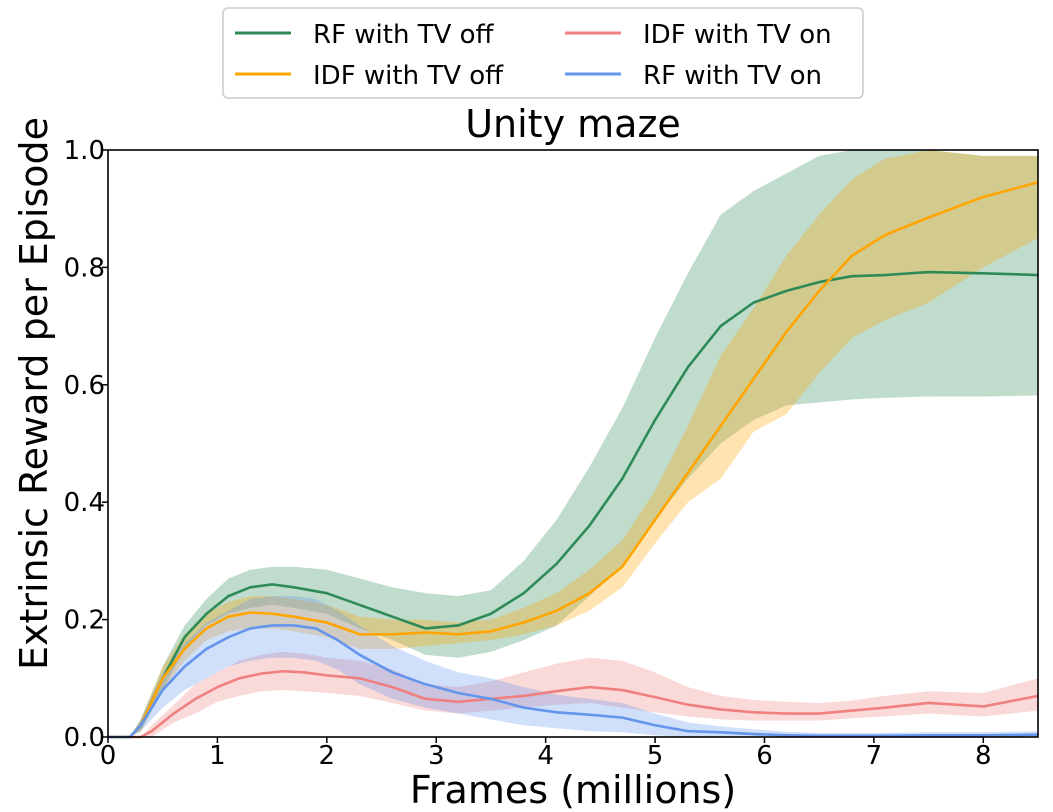 The image size is (1053, 812). I want to click on legend-box, so click(543, 53).